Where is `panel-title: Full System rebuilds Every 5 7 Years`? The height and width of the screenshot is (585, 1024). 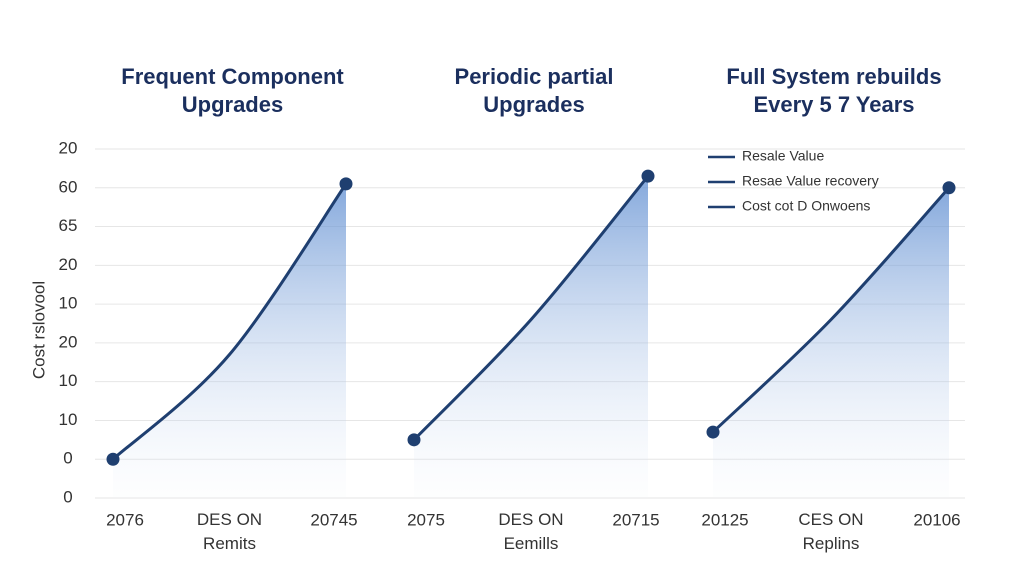 panel-title: Full System rebuilds Every 5 7 Years is located at coordinates (833, 90).